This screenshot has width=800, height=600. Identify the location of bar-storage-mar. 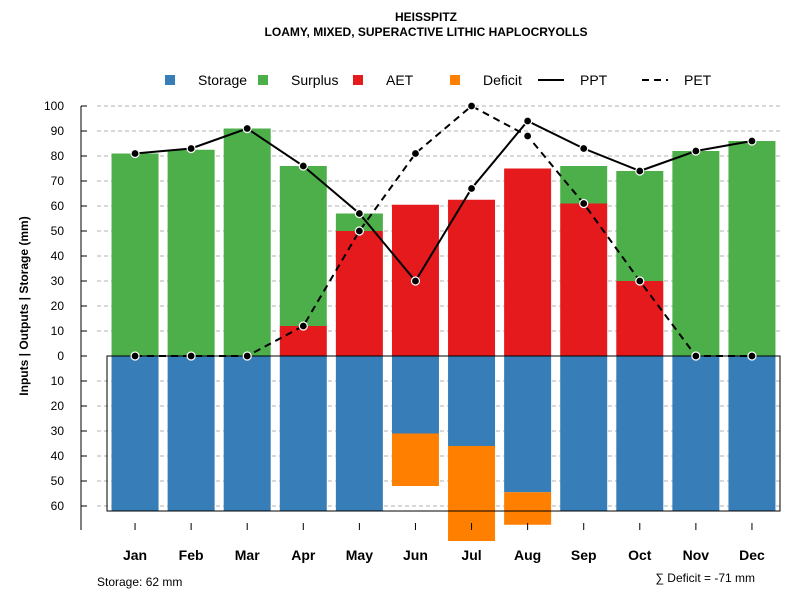
(247, 433).